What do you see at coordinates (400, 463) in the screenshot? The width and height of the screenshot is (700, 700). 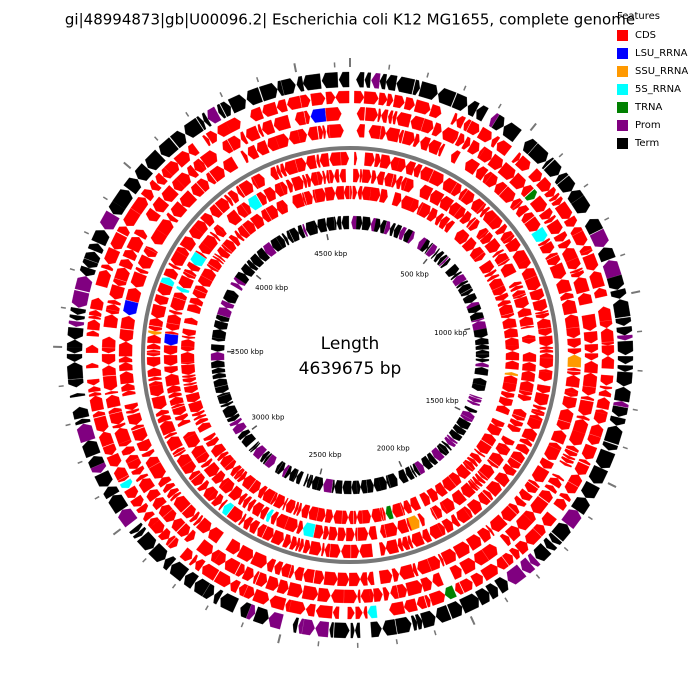 I see `scale-tick` at bounding box center [400, 463].